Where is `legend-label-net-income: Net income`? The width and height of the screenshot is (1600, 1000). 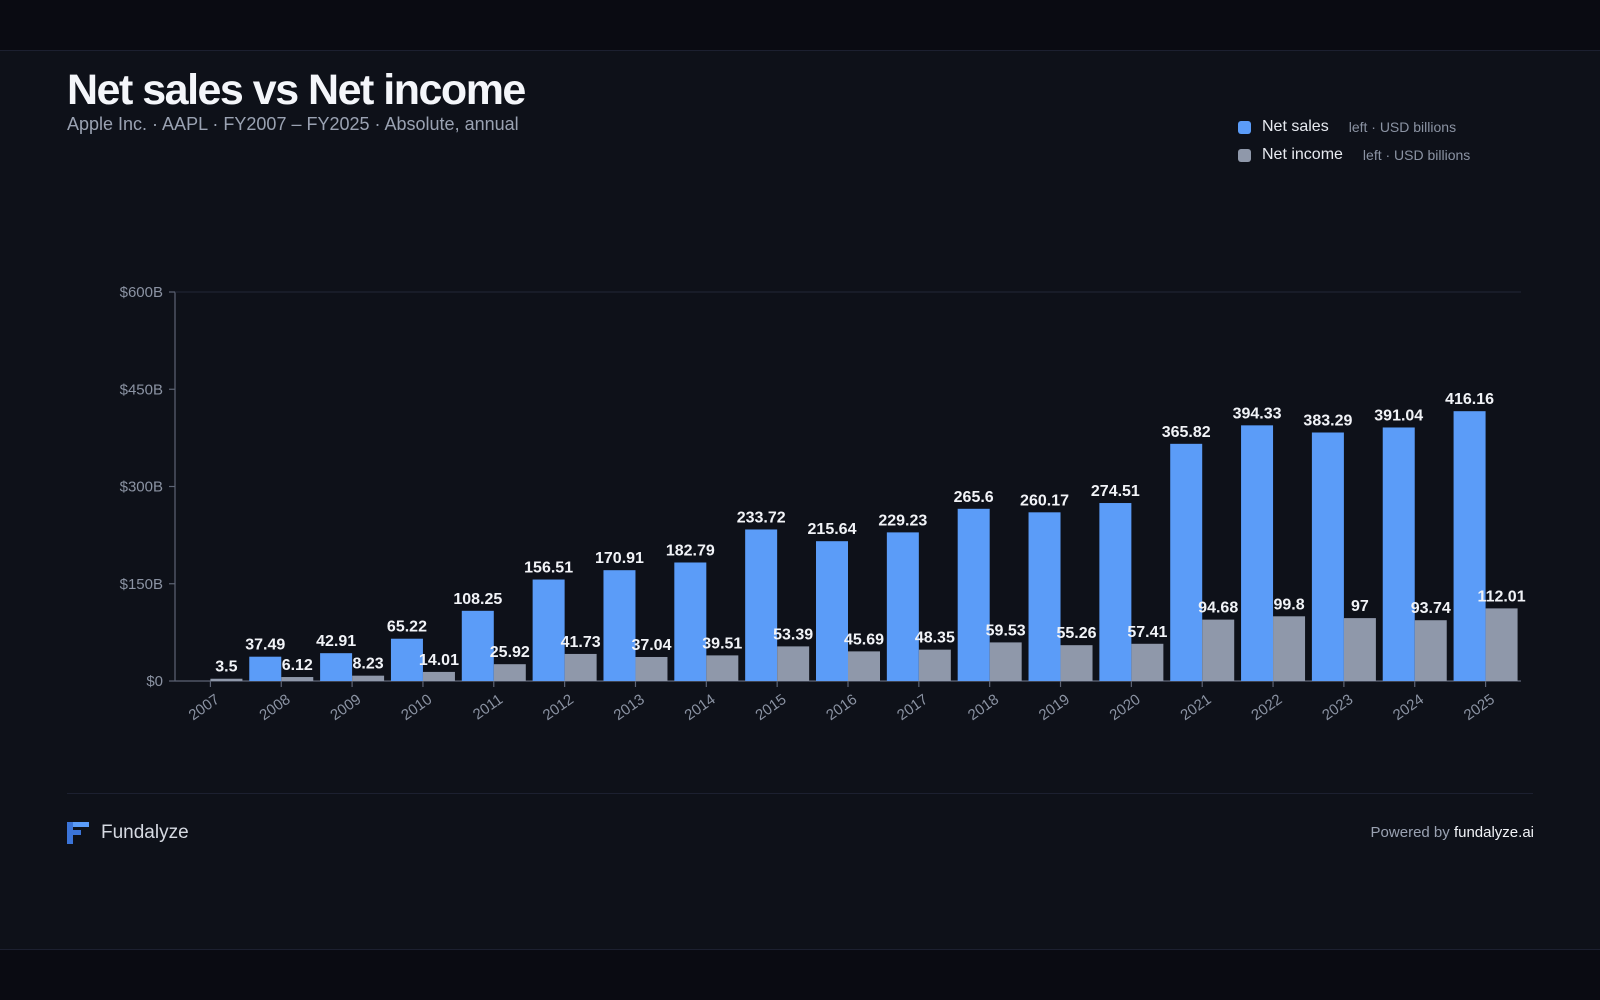
legend-label-net-income: Net income is located at coordinates (1302, 154).